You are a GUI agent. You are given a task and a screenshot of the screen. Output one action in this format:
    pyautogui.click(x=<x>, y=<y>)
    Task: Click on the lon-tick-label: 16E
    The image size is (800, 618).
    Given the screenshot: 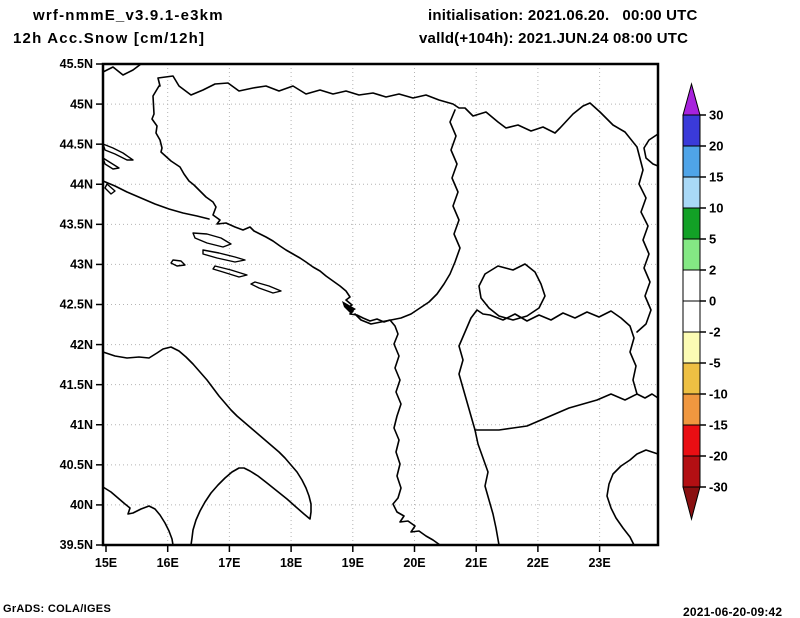 What is the action you would take?
    pyautogui.click(x=168, y=563)
    